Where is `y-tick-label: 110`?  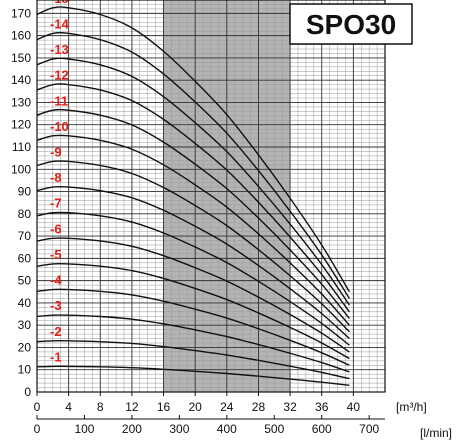
y-tick-label: 110 is located at coordinates (21, 147).